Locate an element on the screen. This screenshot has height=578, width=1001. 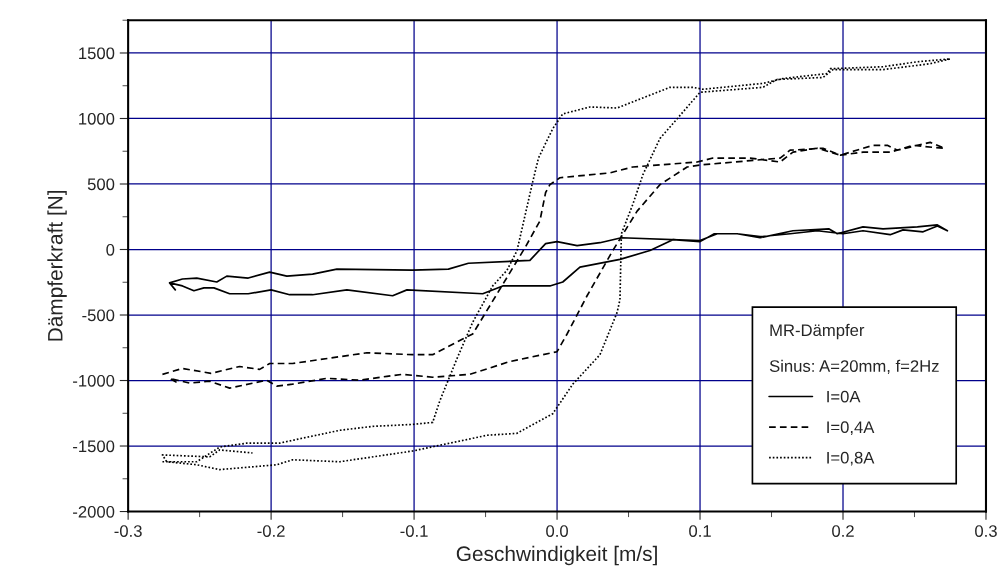
x-tick-label: -0.2 is located at coordinates (271, 531).